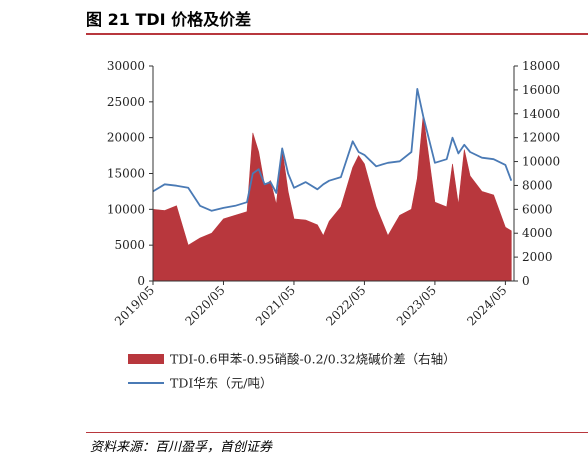  Describe the element at coordinates (275, 305) in the screenshot. I see `x-tick-label: 2021/05` at that location.